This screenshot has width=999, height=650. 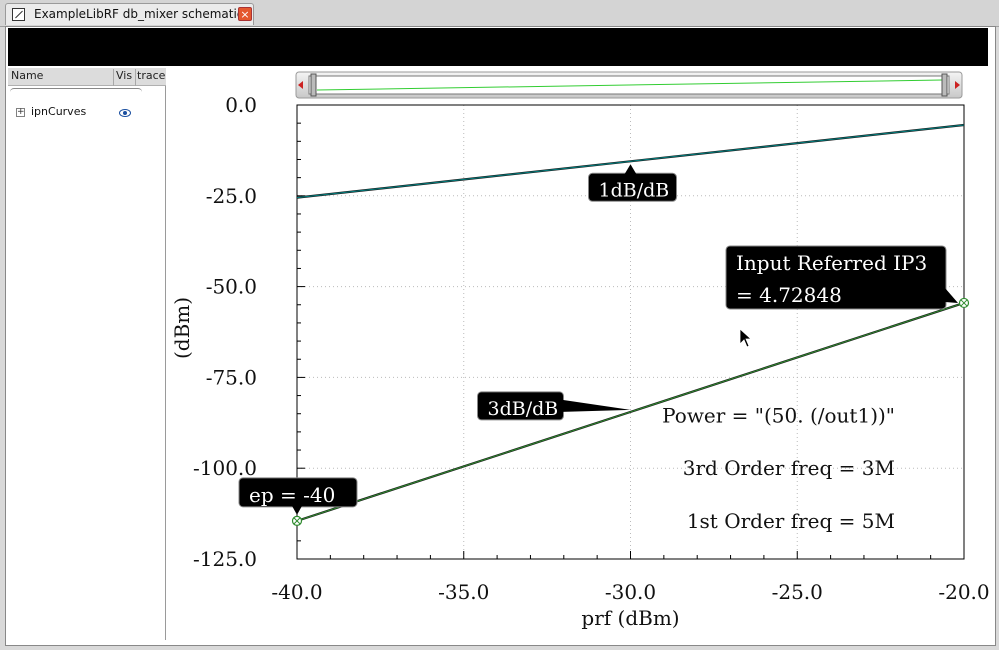 What do you see at coordinates (87, 354) in the screenshot?
I see `trace-browser: Name Vis trace + ipnCurves` at bounding box center [87, 354].